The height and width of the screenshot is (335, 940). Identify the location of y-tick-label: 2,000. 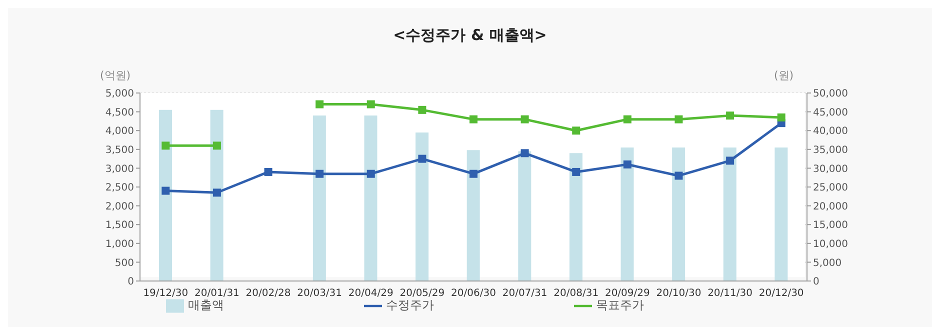
(119, 206).